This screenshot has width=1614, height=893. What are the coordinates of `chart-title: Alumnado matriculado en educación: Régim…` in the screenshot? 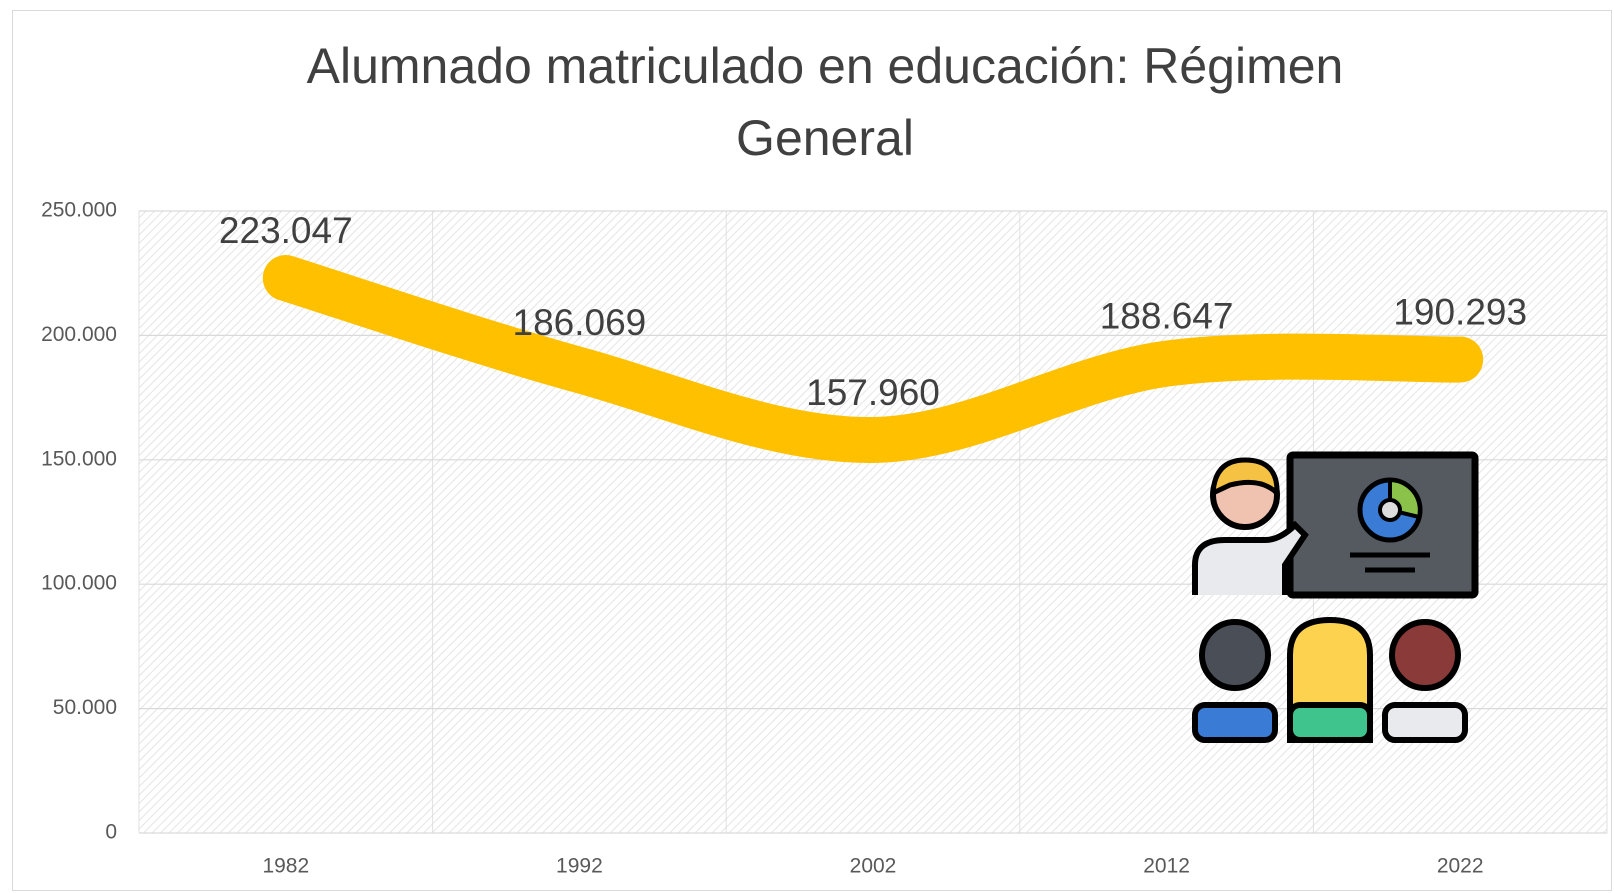 It's located at (825, 102).